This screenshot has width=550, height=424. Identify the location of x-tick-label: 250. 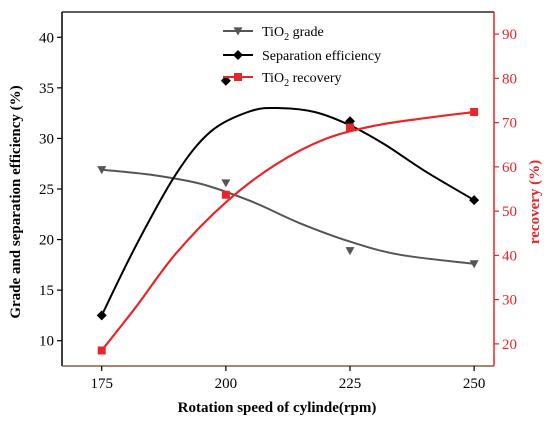
(474, 384).